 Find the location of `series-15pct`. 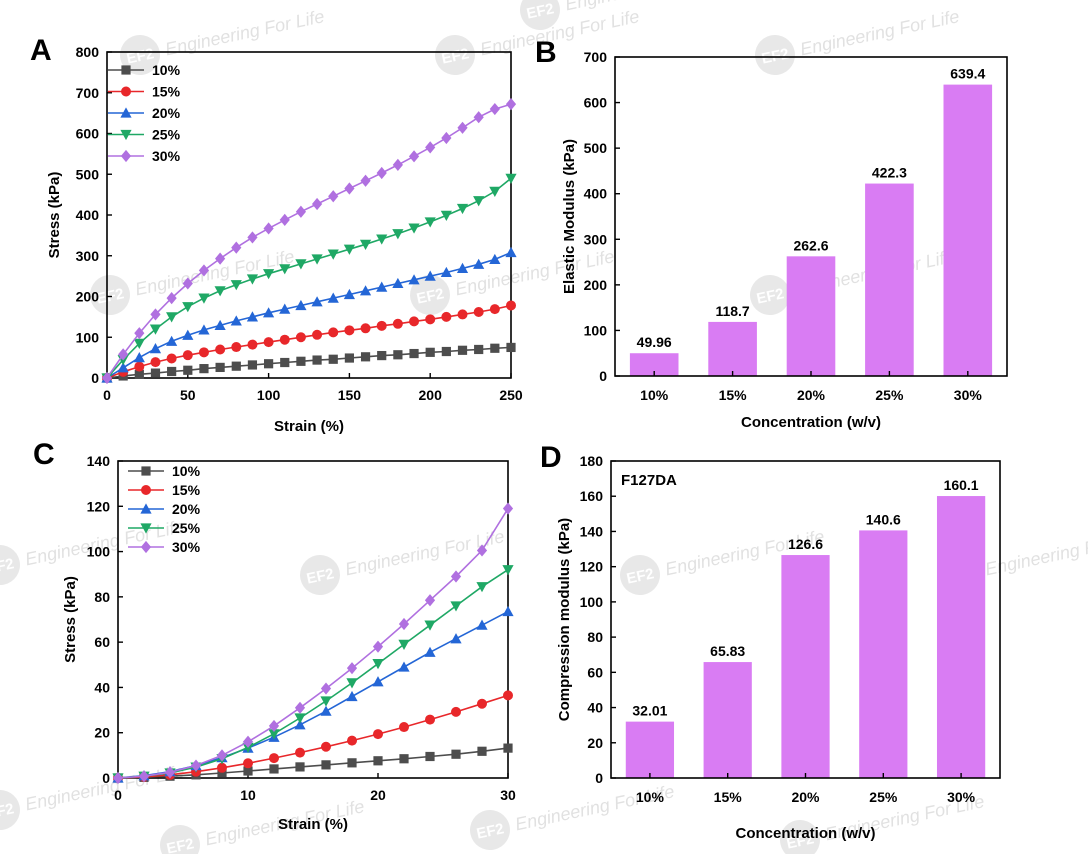

series-15pct is located at coordinates (313, 736).